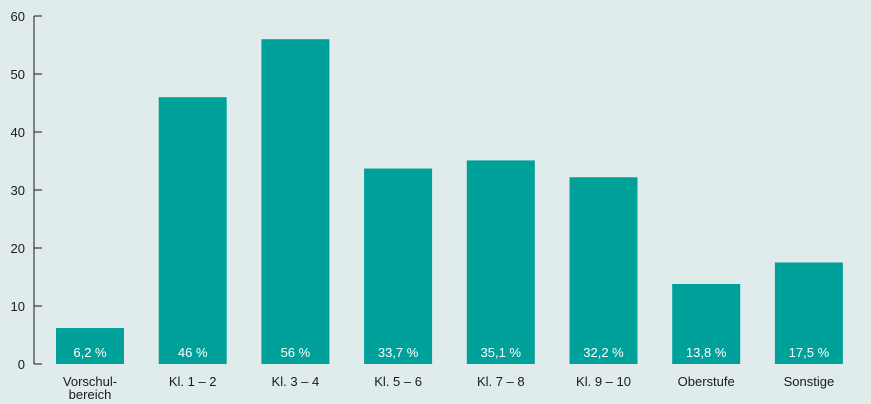  I want to click on x-category-label: Kl. 9 – 10, so click(603, 381).